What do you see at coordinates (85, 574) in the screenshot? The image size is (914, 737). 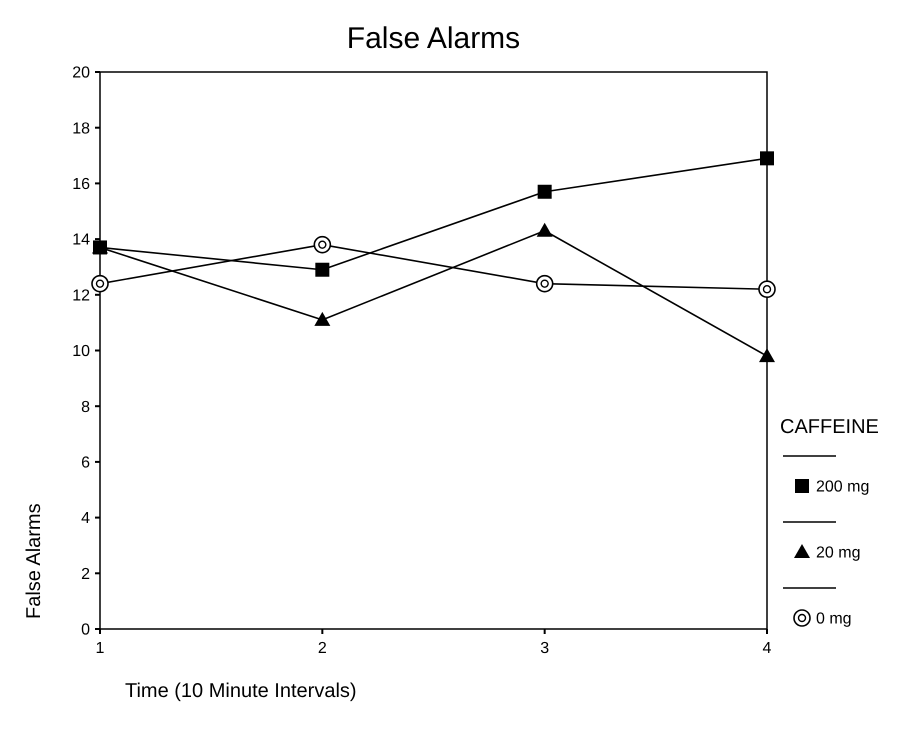 I see `y-tick-label: 2` at bounding box center [85, 574].